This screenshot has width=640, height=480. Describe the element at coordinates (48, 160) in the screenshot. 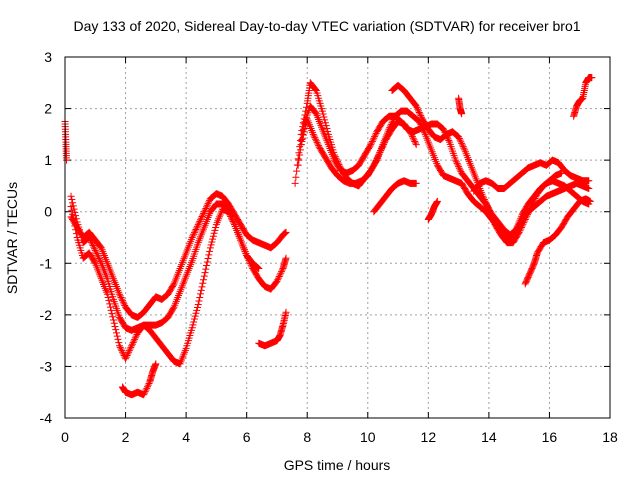

I see `y-tick-label: 1` at that location.